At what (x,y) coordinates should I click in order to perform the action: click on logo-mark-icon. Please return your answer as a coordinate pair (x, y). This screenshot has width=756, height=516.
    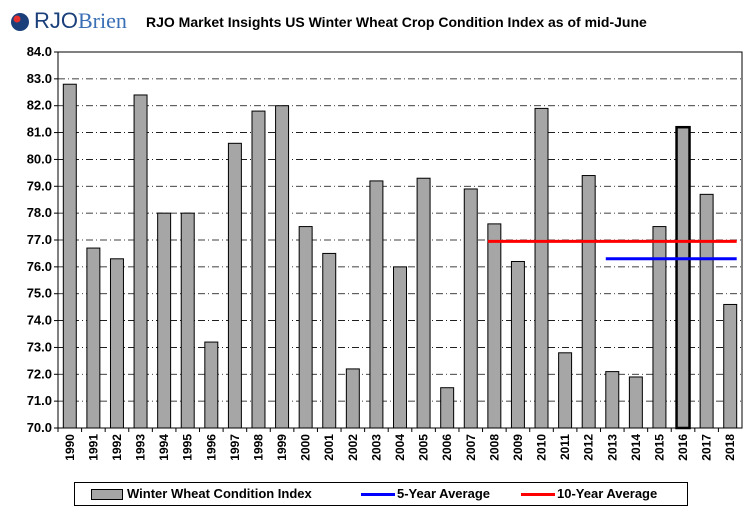
    Looking at the image, I should click on (20, 22).